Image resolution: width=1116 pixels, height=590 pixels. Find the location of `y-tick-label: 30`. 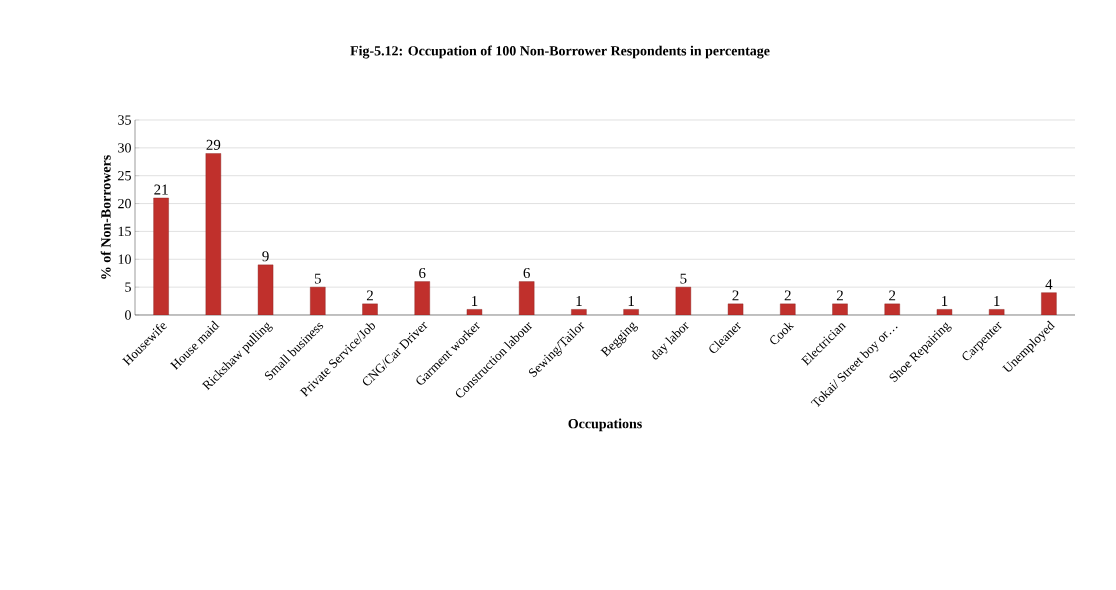

y-tick-label: 30 is located at coordinates (124, 148).